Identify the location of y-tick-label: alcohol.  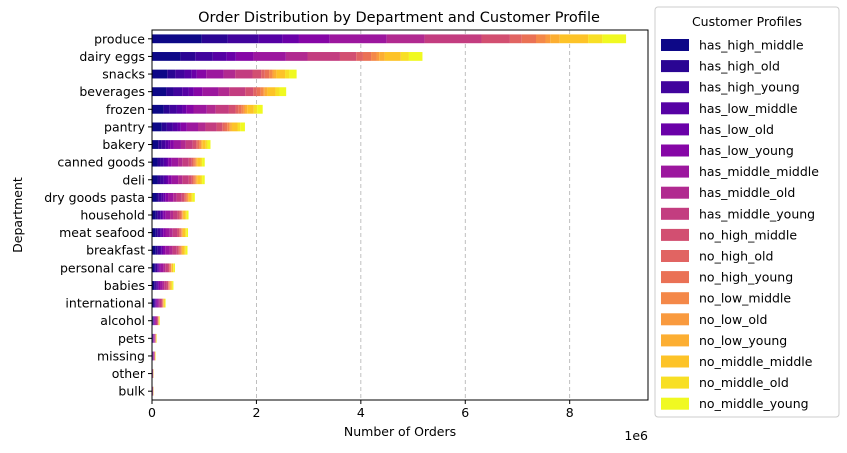
(122, 320).